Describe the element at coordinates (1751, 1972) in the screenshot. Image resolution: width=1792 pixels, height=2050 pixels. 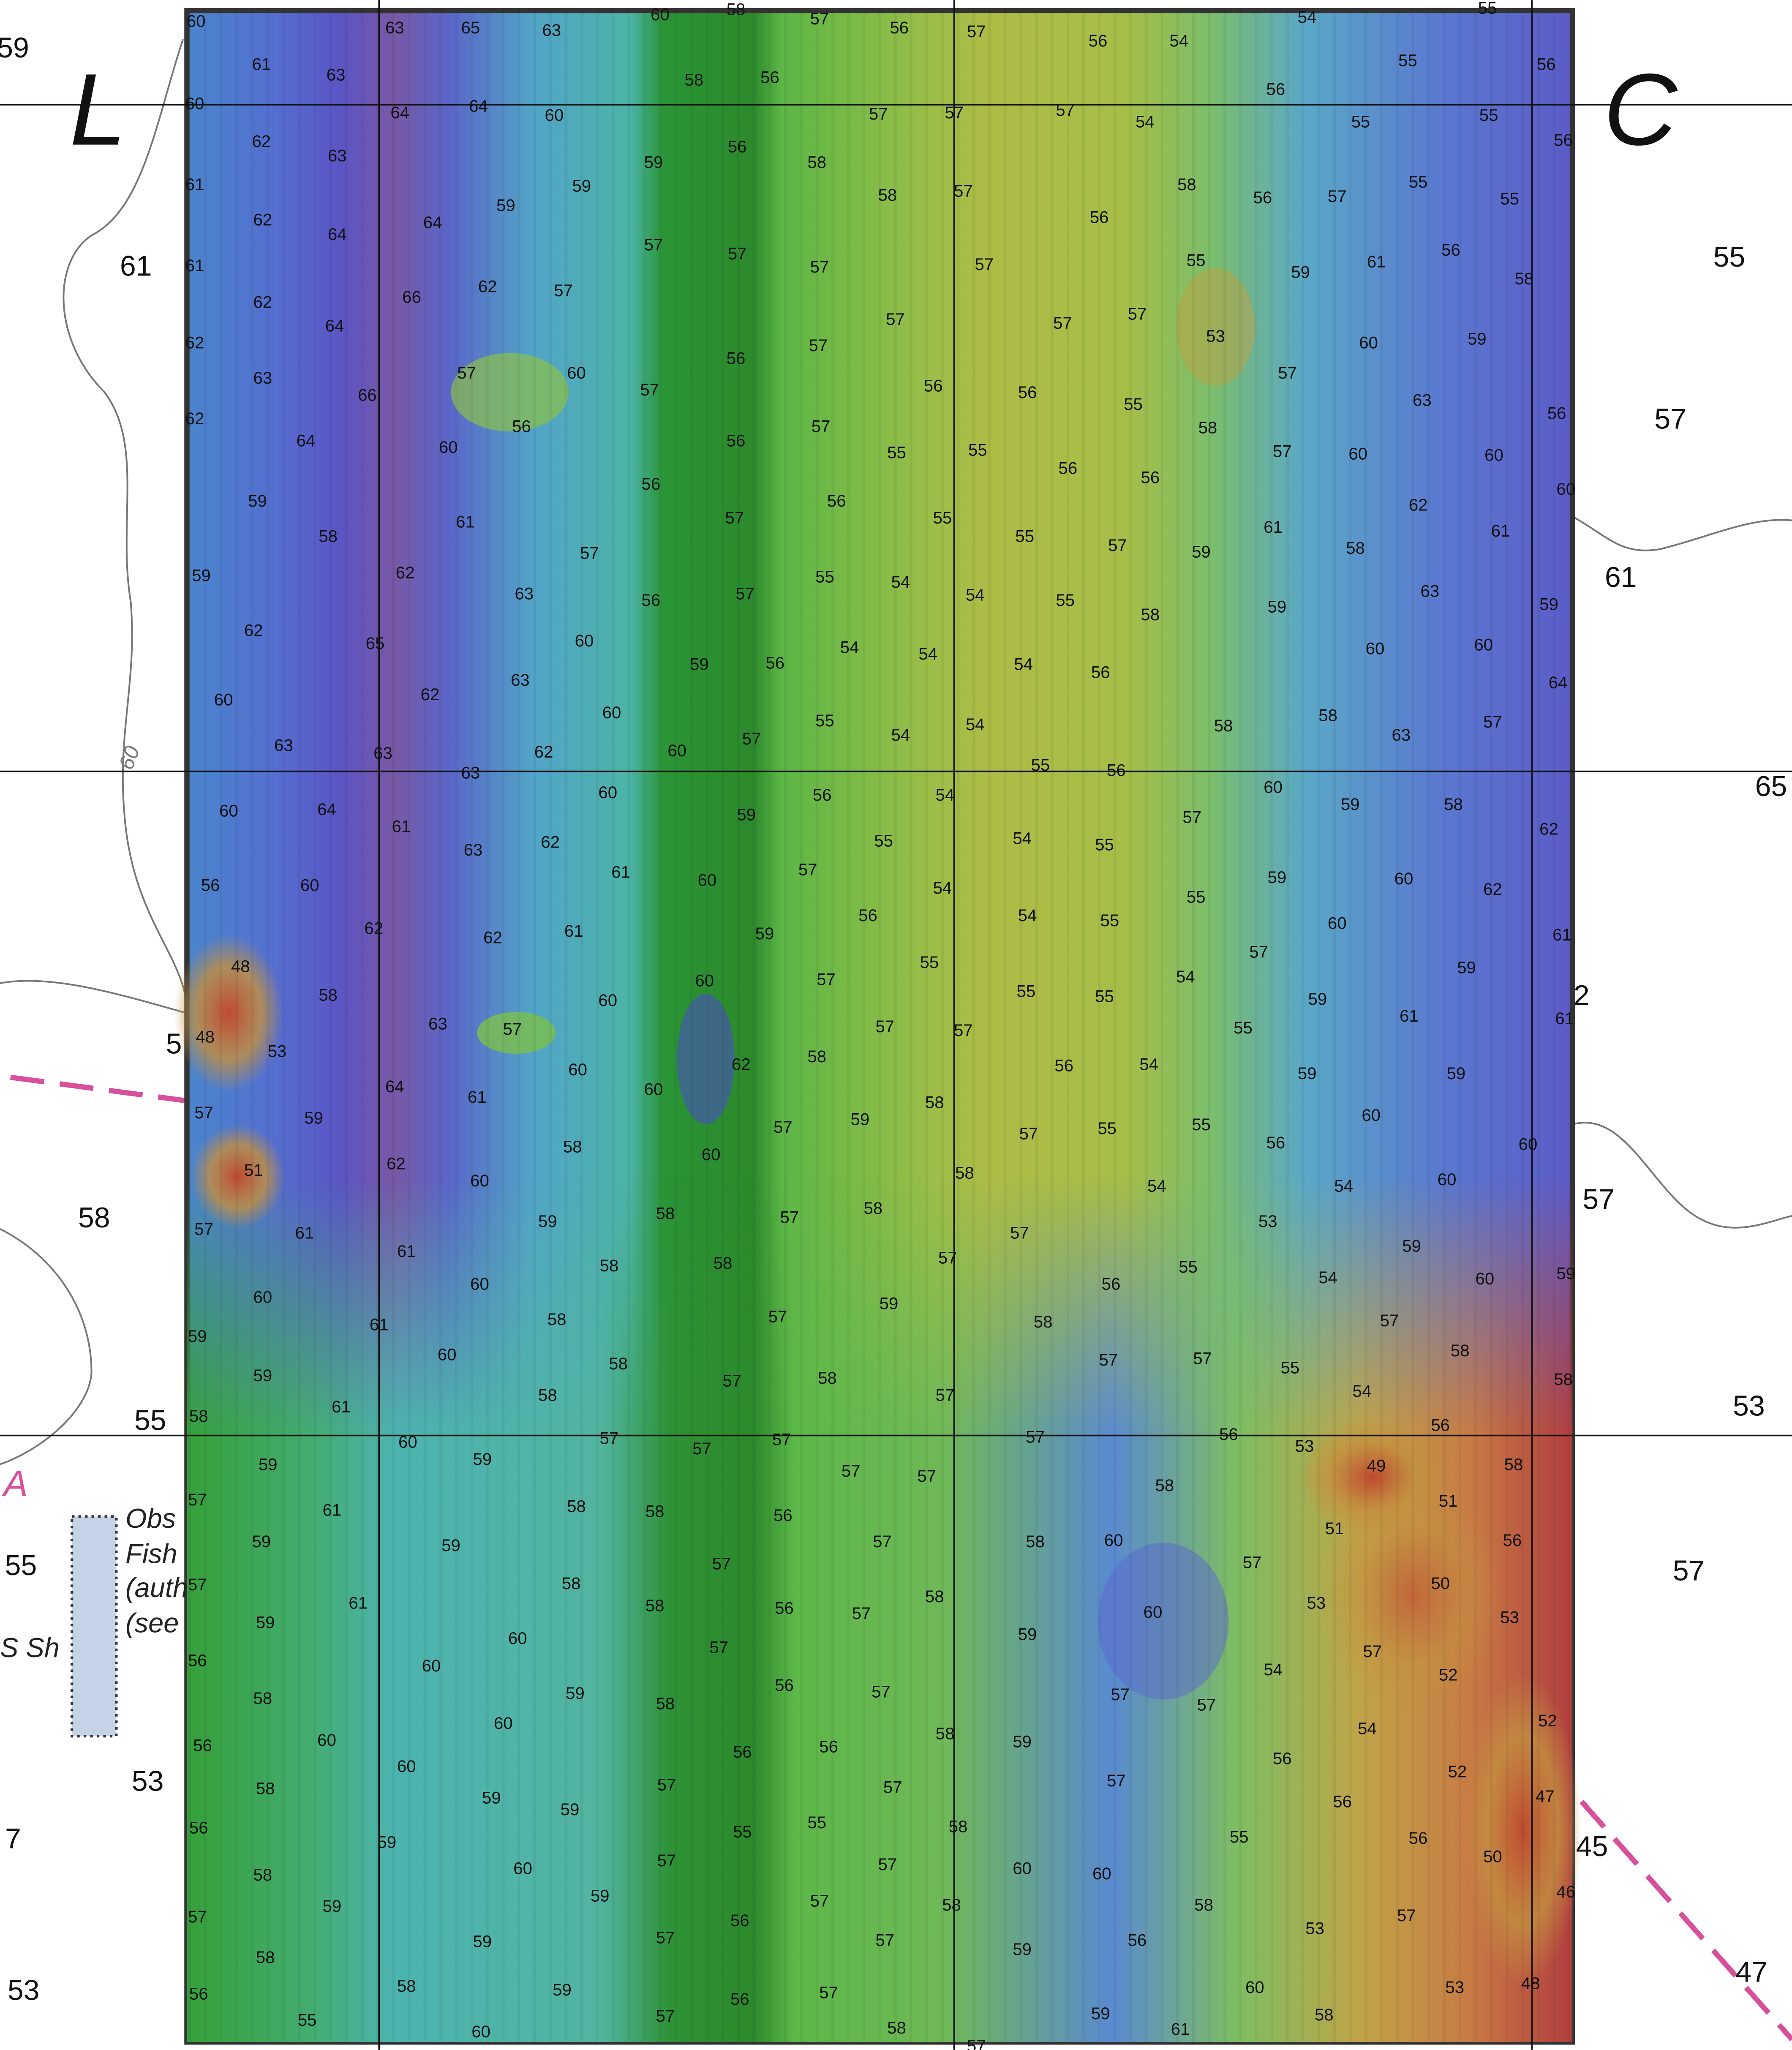
I see `margin-sounding: 47` at that location.